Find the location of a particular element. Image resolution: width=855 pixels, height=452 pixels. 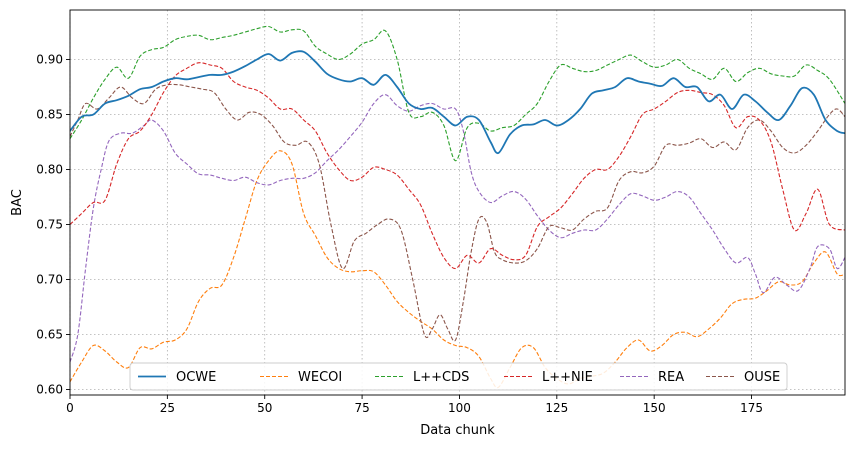

y-tick-label: 0.80 is located at coordinates (49, 170).